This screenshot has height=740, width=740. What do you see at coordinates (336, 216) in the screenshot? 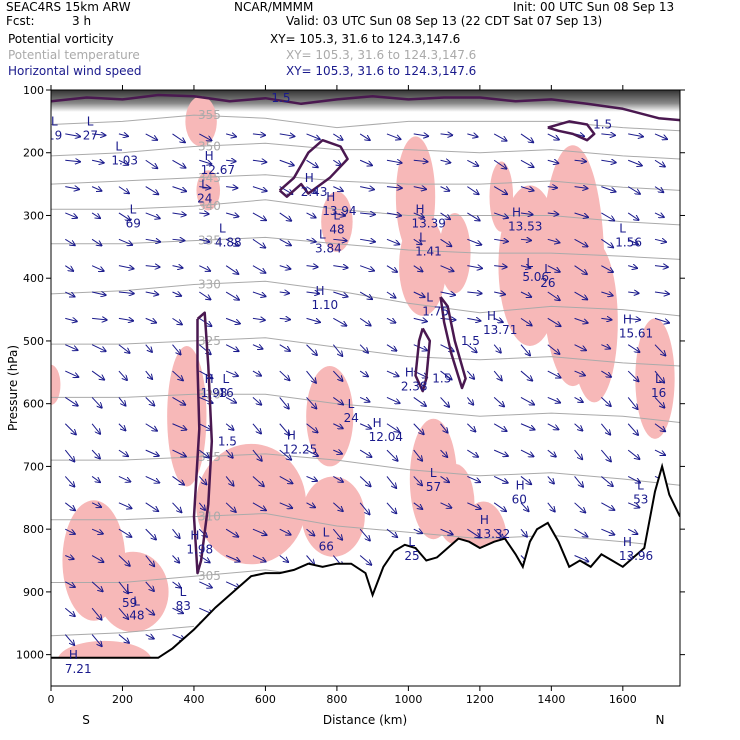
I see `wind-extremum-marker: L` at bounding box center [336, 216].